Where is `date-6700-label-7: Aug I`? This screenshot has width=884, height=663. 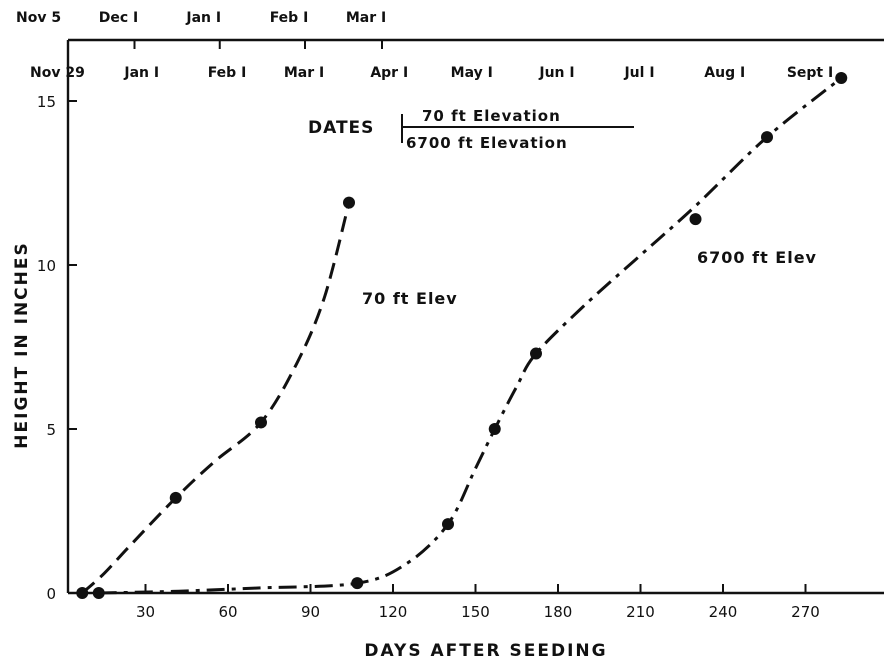
date-6700-label-7: Aug I is located at coordinates (724, 73).